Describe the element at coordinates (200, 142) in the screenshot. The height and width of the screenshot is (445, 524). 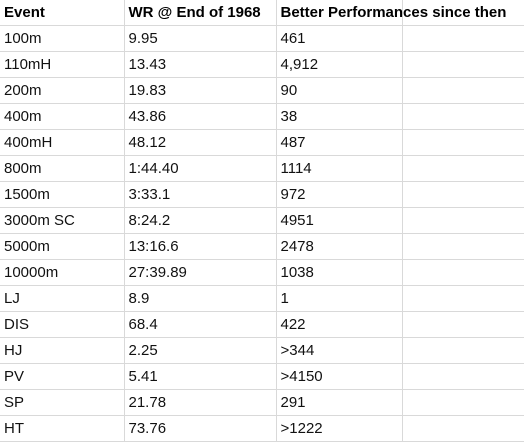
I see `wr-cell: 48.12` at that location.